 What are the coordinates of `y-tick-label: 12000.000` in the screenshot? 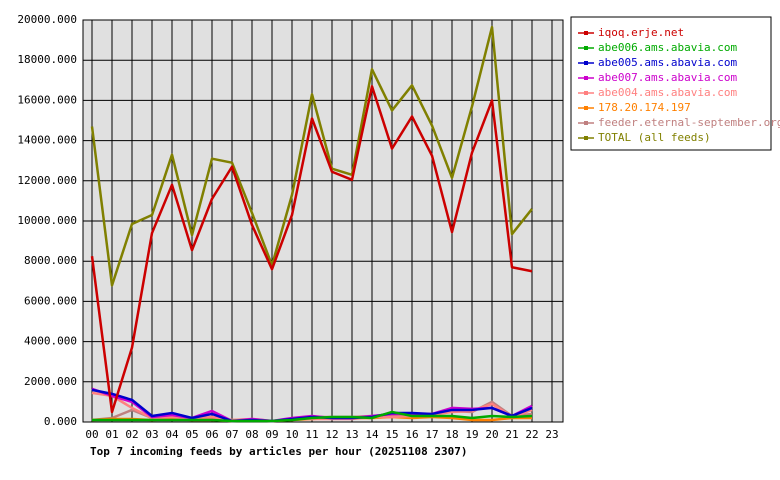 It's located at (47, 180).